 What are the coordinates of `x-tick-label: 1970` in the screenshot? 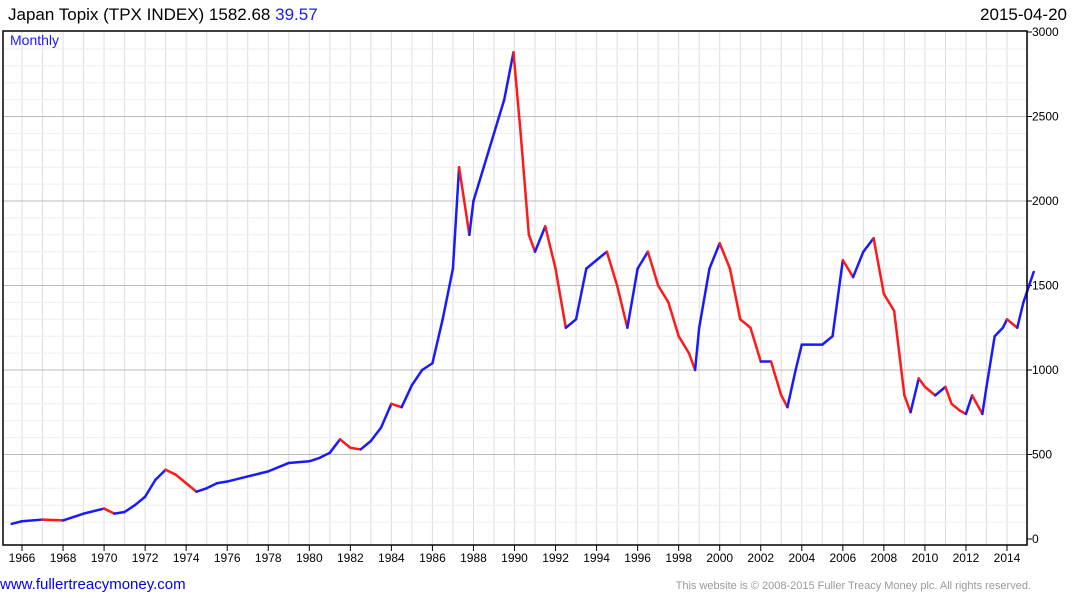 It's located at (104, 558).